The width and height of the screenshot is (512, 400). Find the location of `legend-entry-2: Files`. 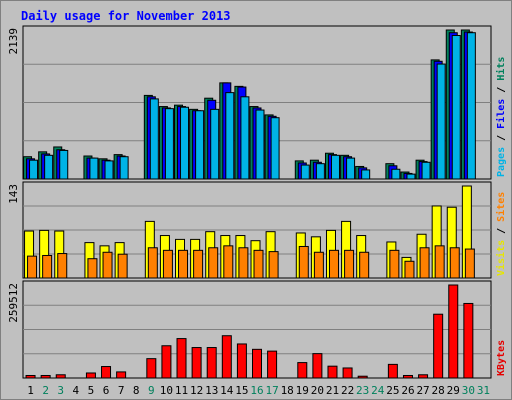

legend-entry-2: Files is located at coordinates (501, 114).